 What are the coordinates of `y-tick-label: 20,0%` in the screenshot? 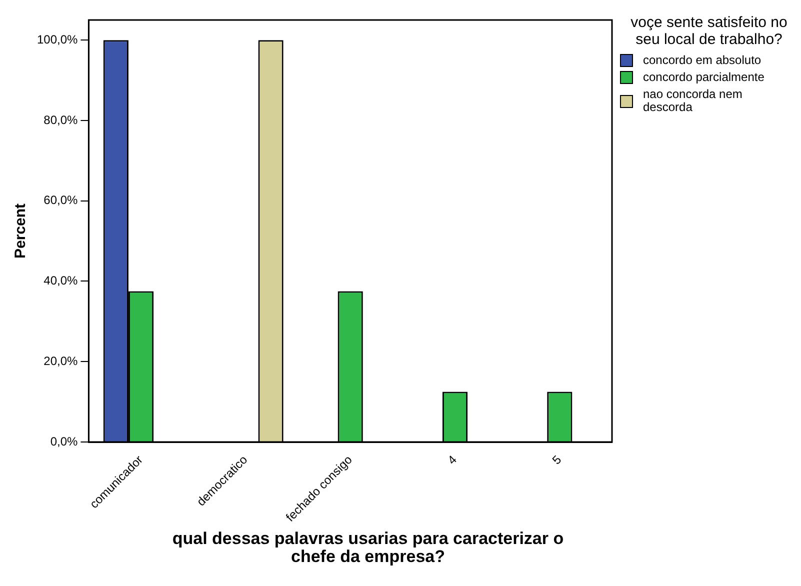 It's located at (61, 361).